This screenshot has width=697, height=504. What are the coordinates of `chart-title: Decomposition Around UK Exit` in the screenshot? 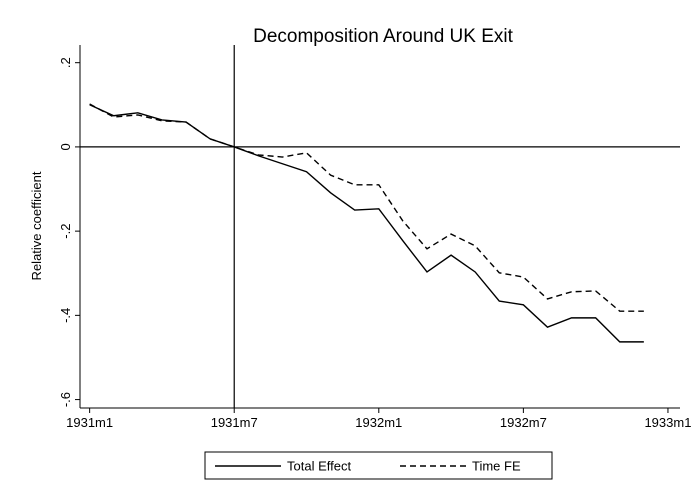 It's located at (383, 36).